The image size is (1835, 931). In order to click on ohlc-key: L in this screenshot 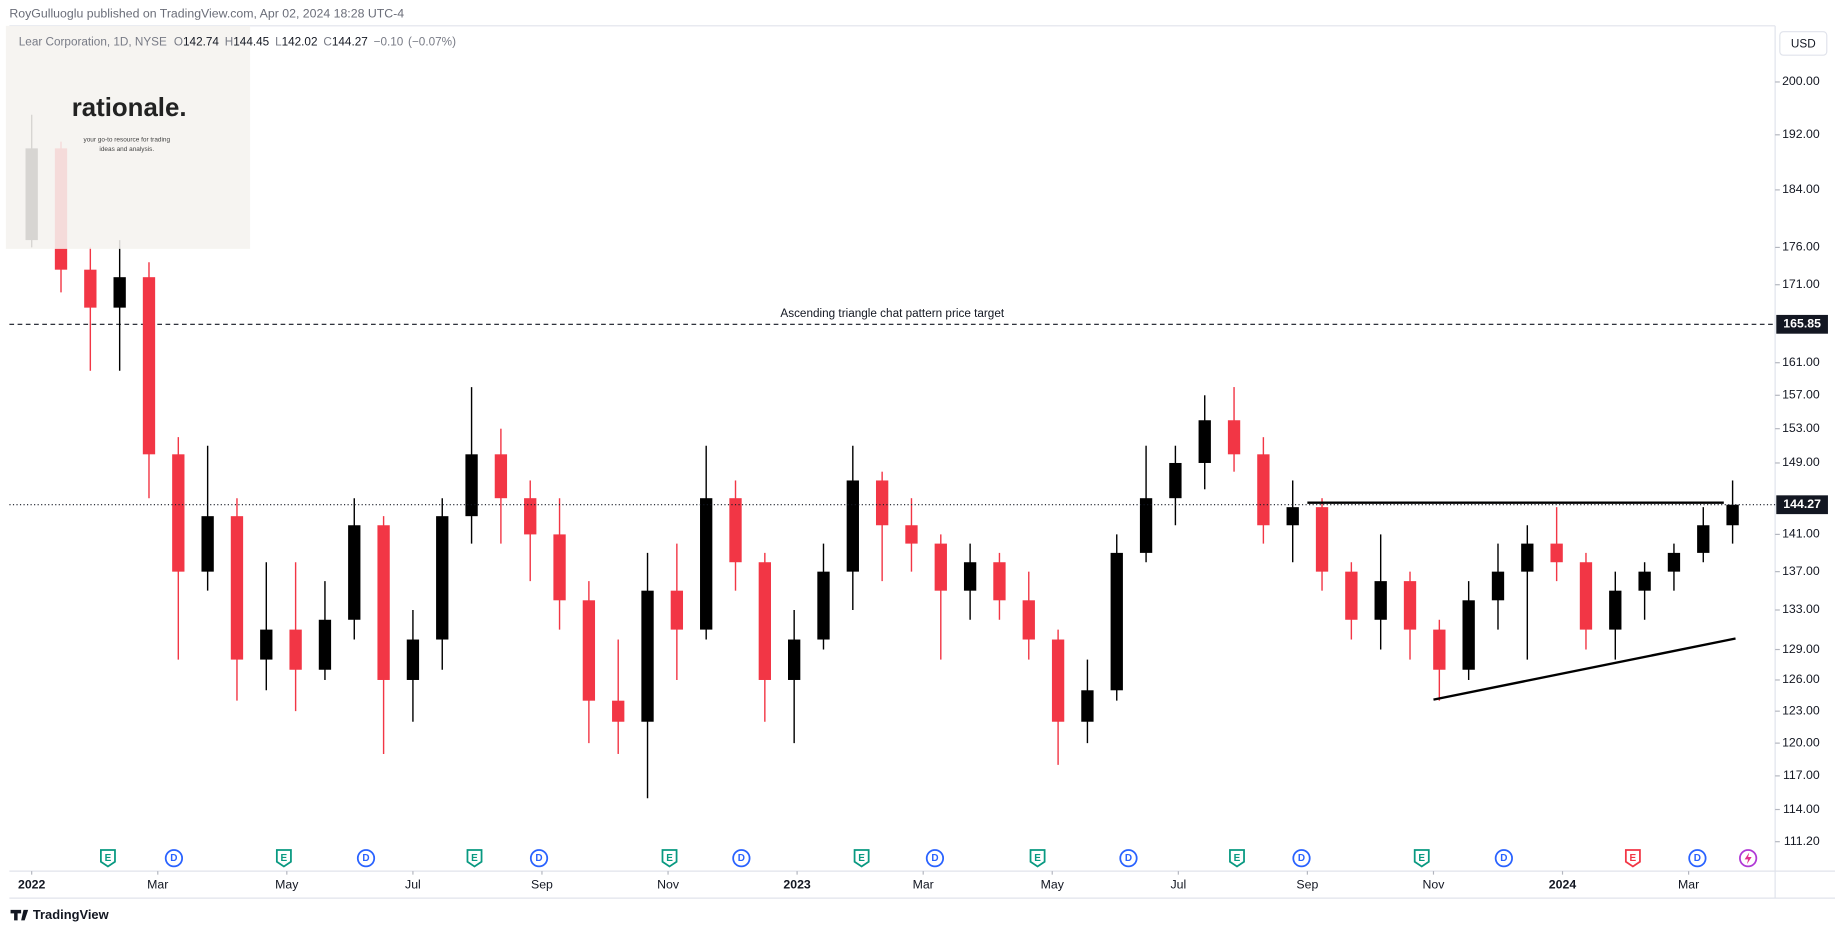, I will do `click(278, 41)`.